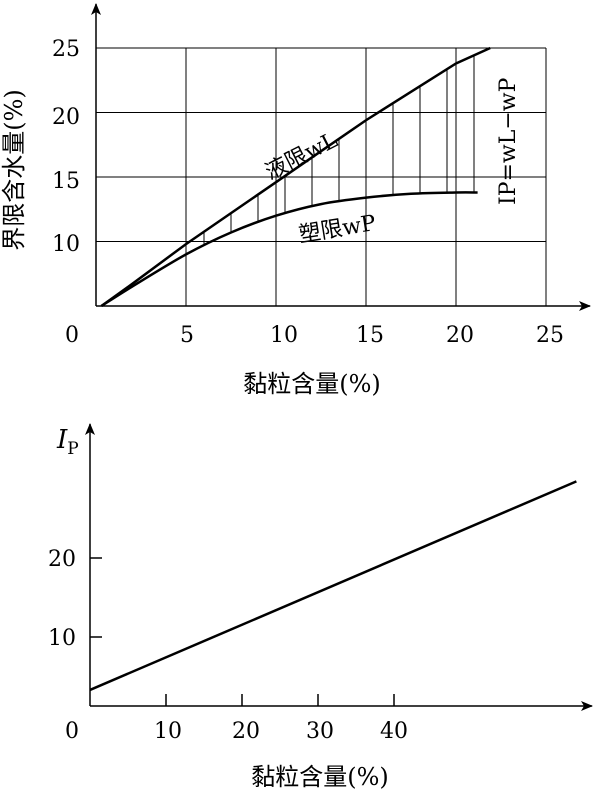 This screenshot has width=599, height=796. I want to click on top-x-tick-labels: 0 5 10 15 20 25, so click(314, 335).